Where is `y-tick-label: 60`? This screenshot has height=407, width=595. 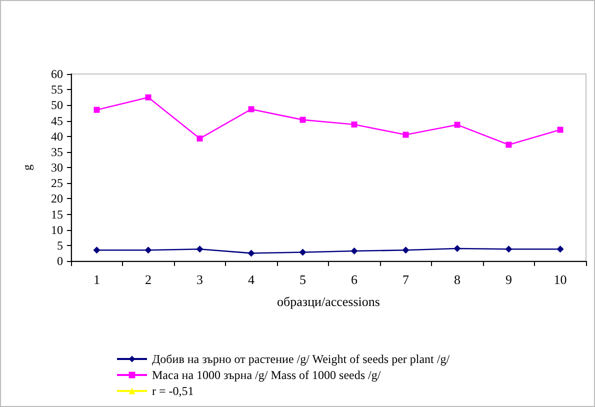 y-tick-label: 60 is located at coordinates (57, 74).